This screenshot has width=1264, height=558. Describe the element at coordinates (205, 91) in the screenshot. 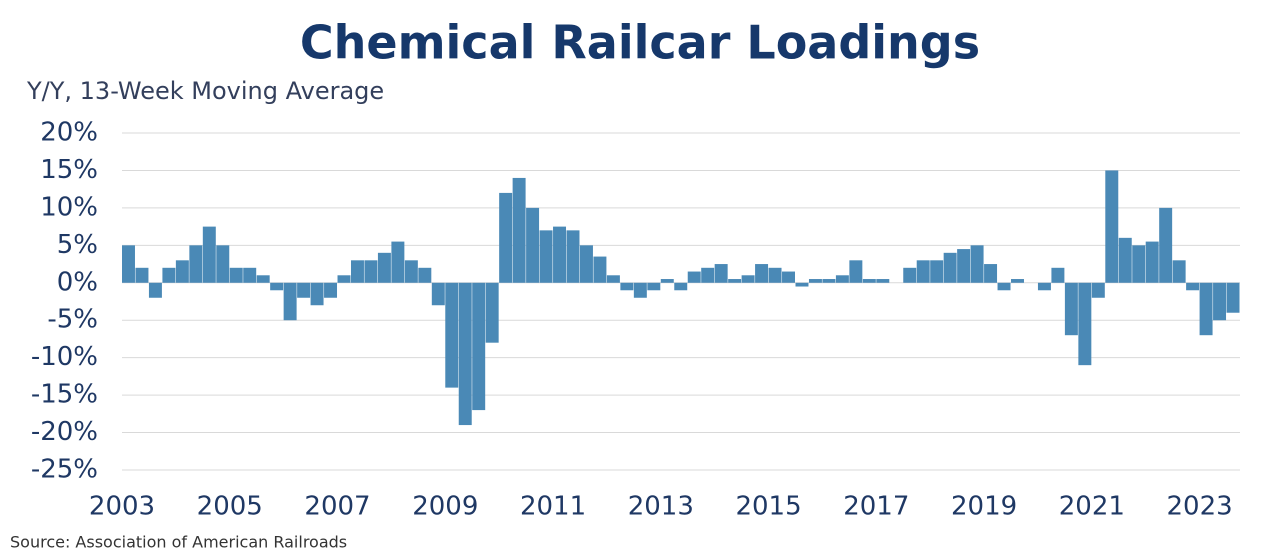

I see `subtitle: Y/Y, 13-Week Moving Average` at that location.